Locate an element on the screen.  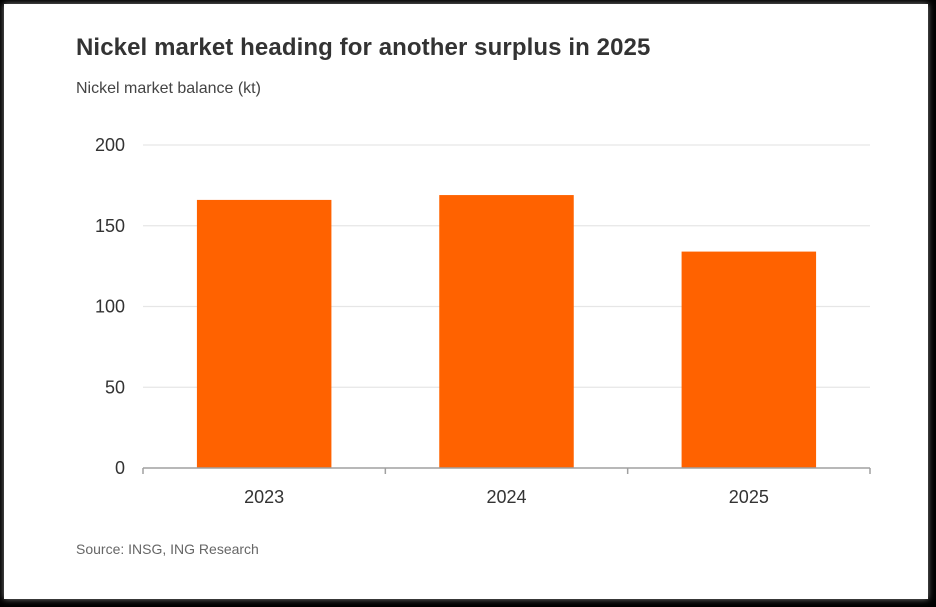
chart-source: Source: INSG, ING Research is located at coordinates (167, 549).